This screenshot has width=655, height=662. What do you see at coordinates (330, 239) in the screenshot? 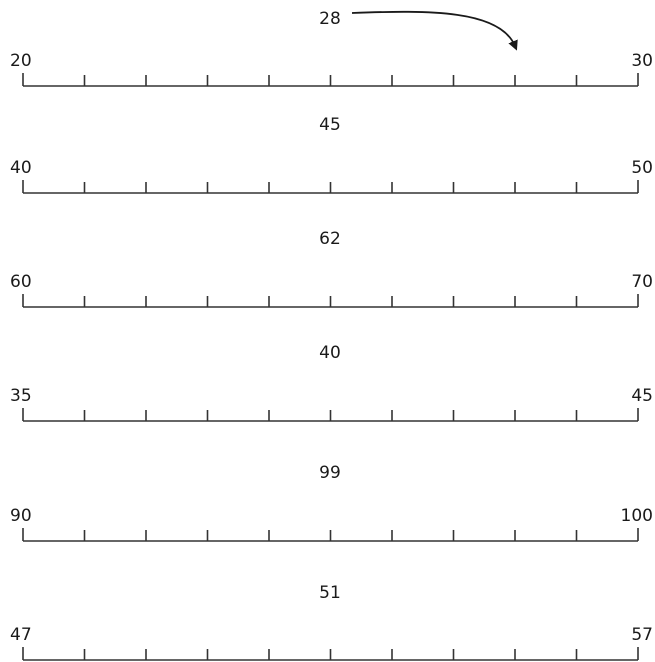
I see `target-number: 62` at bounding box center [330, 239].